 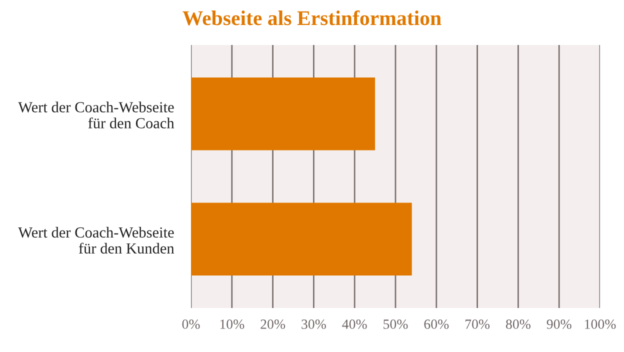 What do you see at coordinates (396, 324) in the screenshot?
I see `x-tick-label: 50%` at bounding box center [396, 324].